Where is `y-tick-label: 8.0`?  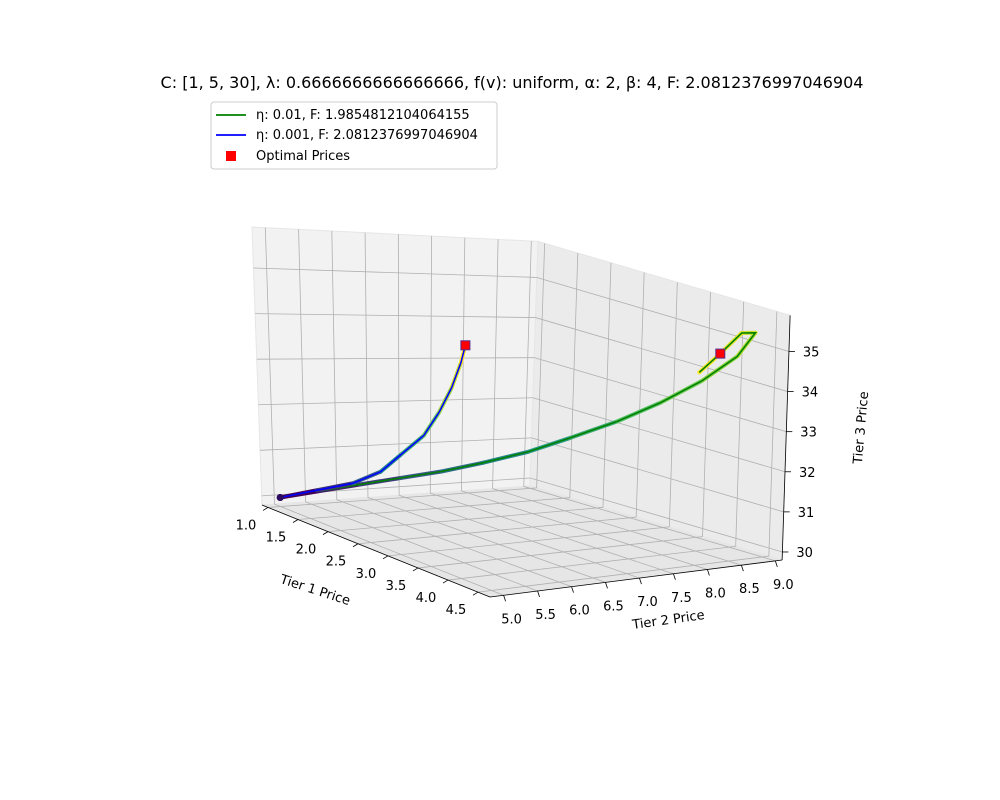 y-tick-label: 8.0 is located at coordinates (715, 594).